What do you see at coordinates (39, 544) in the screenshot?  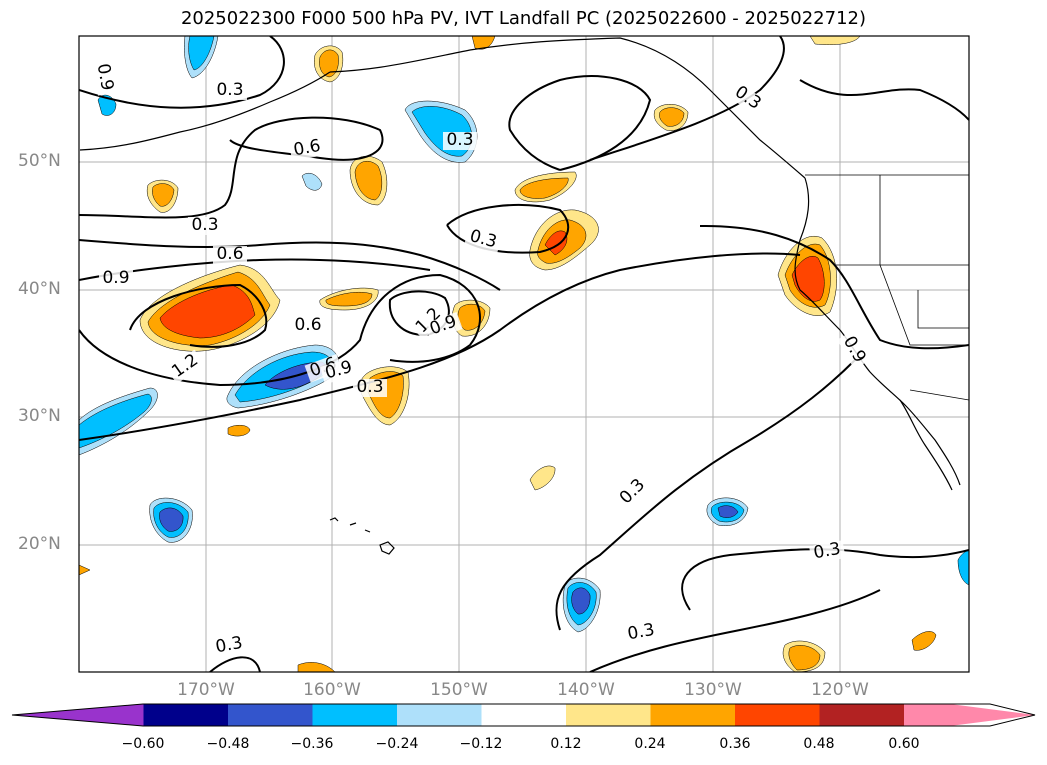 I see `lat-label: 20°N` at bounding box center [39, 544].